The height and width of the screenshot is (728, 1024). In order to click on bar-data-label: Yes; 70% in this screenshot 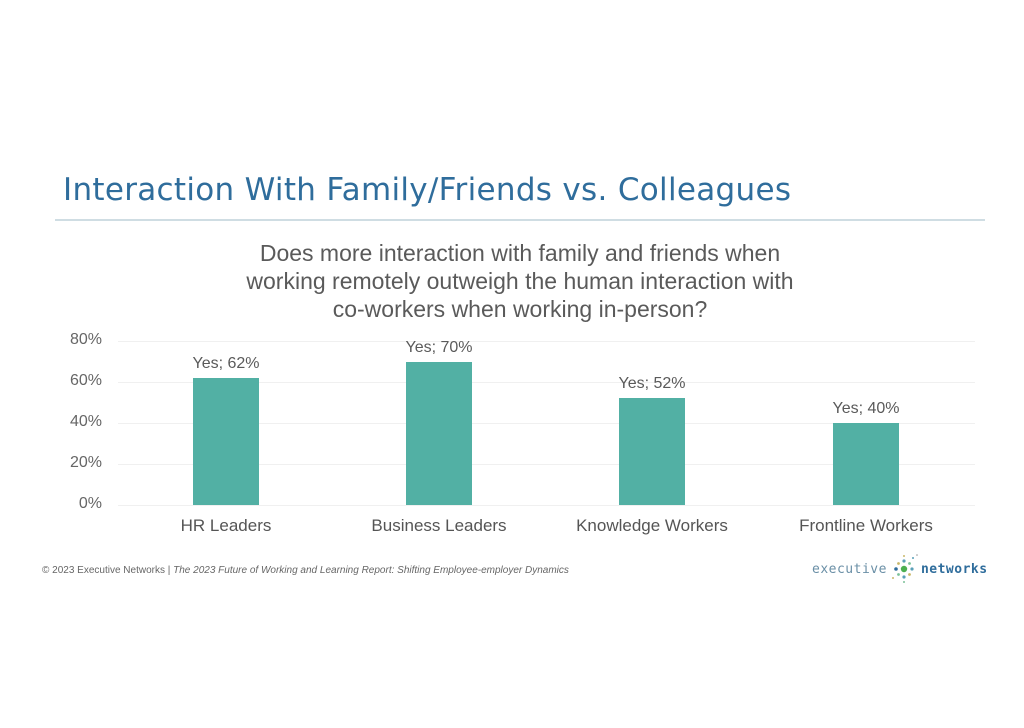, I will do `click(439, 347)`.